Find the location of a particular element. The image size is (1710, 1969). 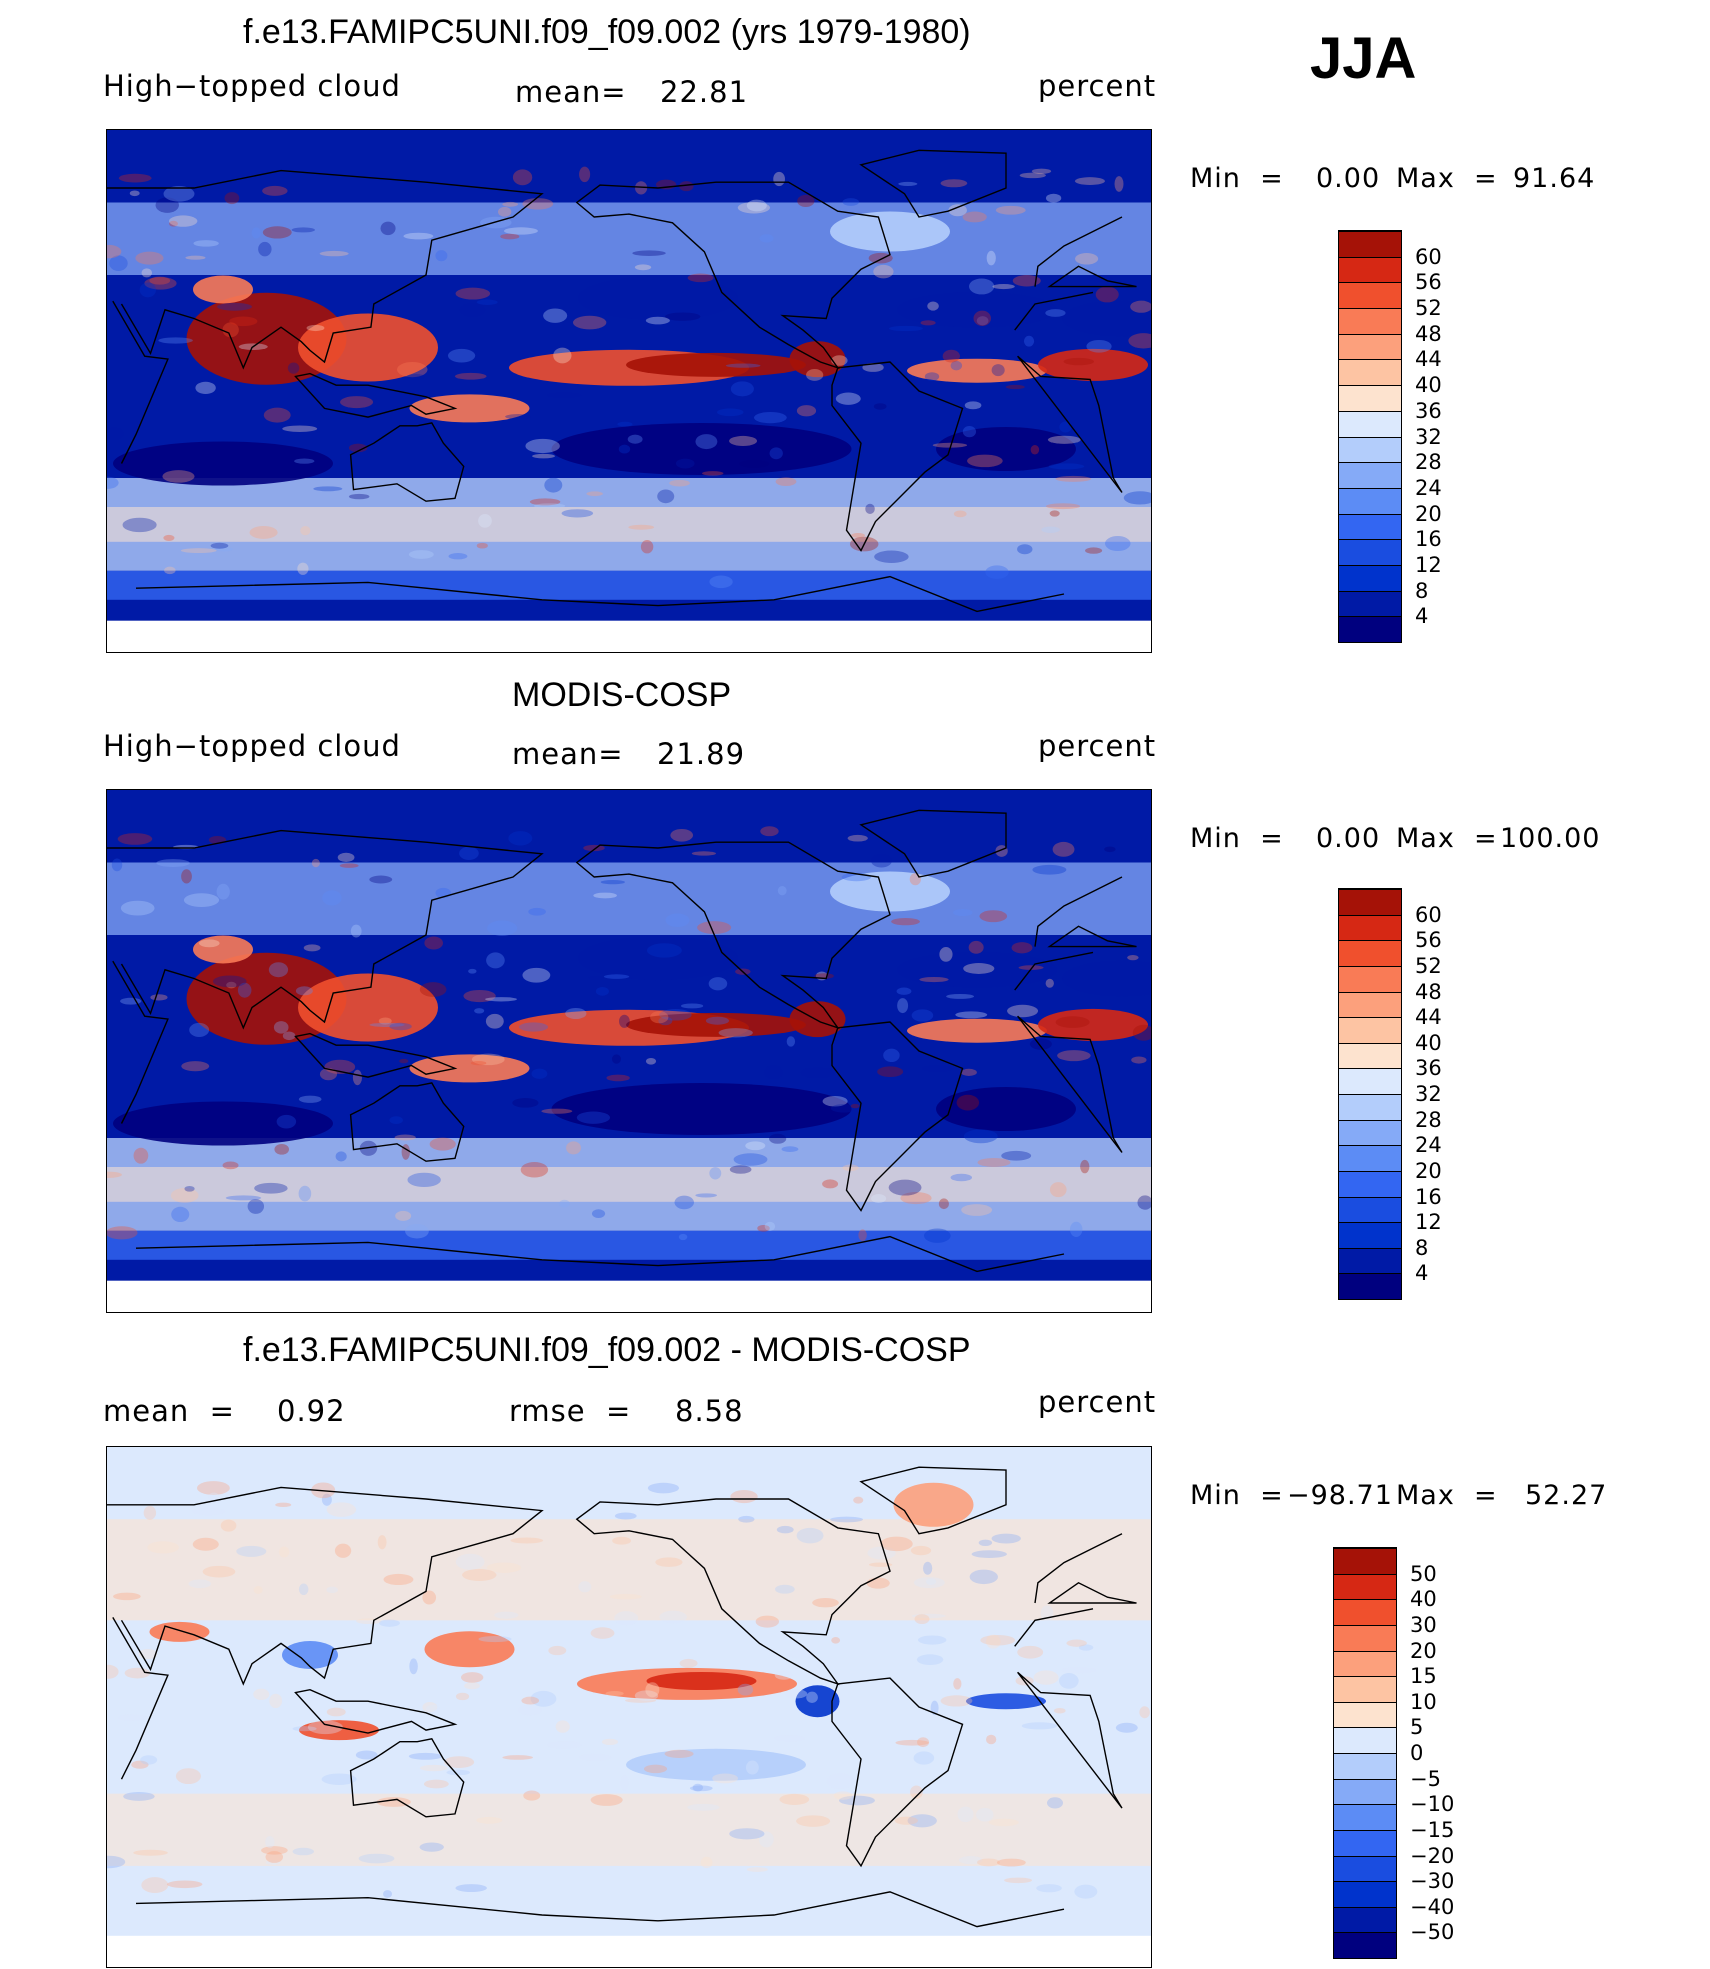

panel-2-min-value: 0.00 is located at coordinates (1348, 838).